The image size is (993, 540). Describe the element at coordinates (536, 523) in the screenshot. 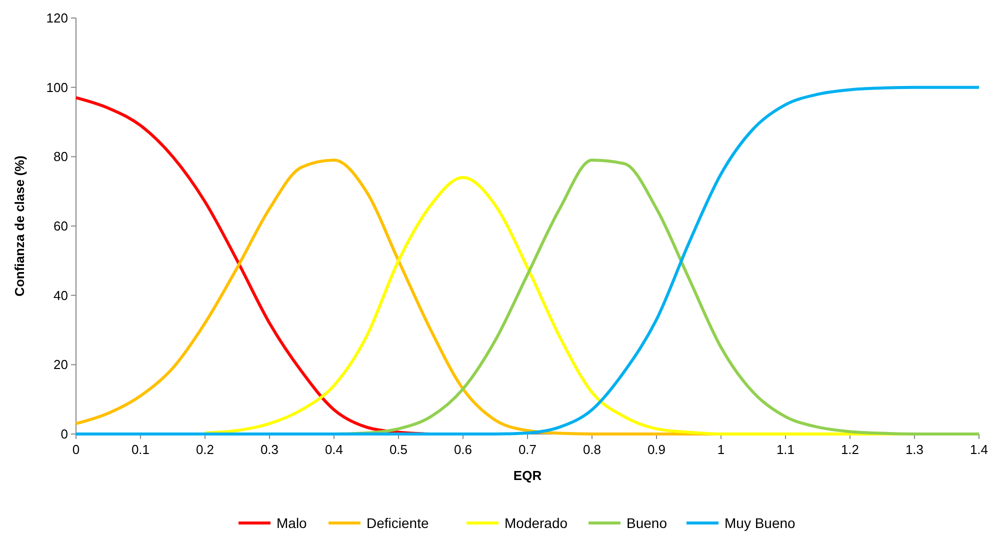

I see `legend-label: Moderado` at that location.